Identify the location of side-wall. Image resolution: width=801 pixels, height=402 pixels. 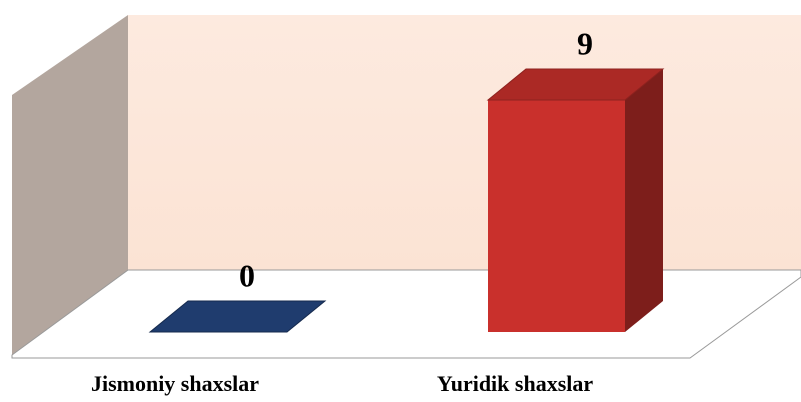
(70, 185).